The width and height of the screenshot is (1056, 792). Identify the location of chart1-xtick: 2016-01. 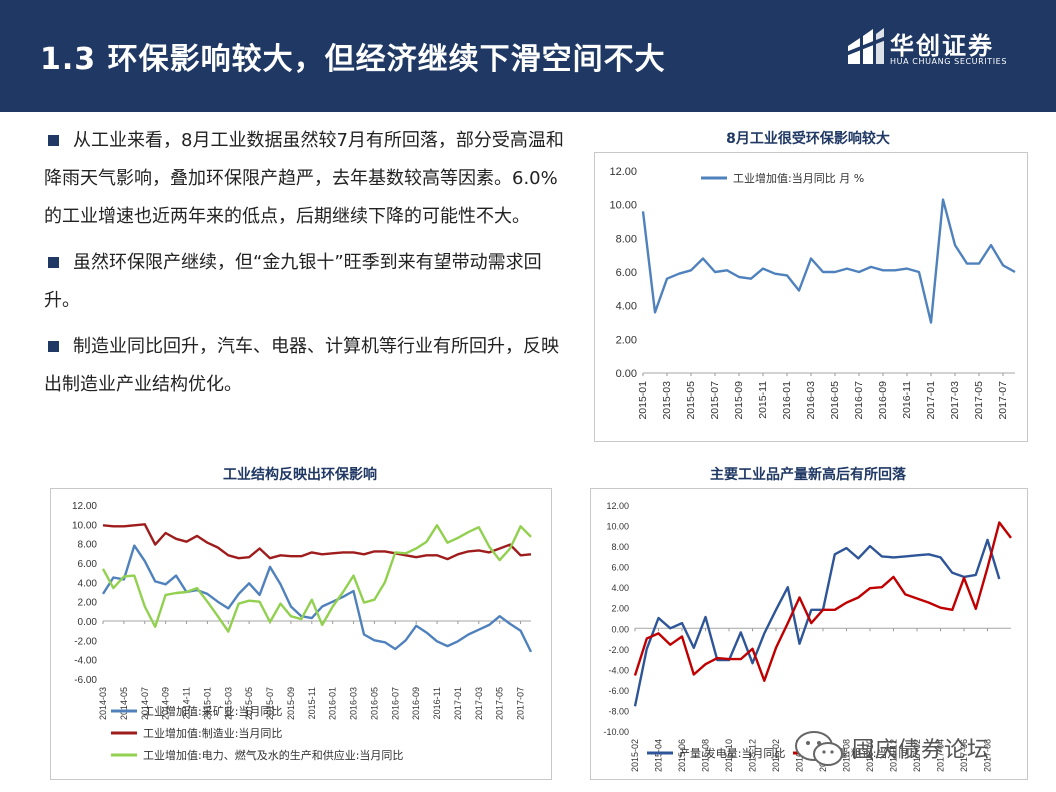
(787, 400).